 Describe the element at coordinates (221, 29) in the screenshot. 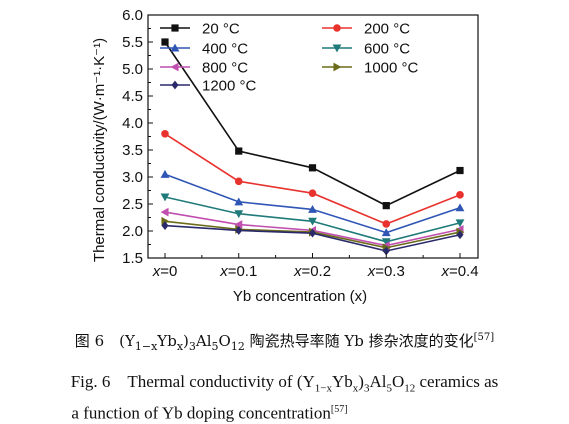

I see `legend-label: 20 °C` at that location.